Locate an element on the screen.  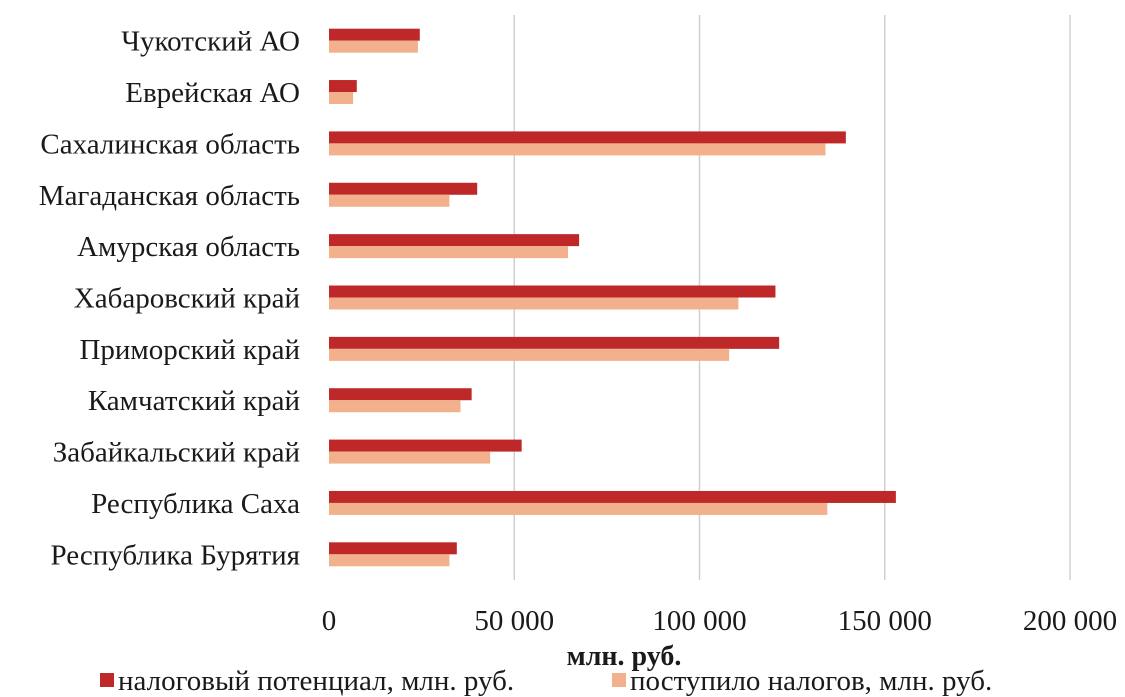
category-label: Хабаровский край is located at coordinates (187, 299).